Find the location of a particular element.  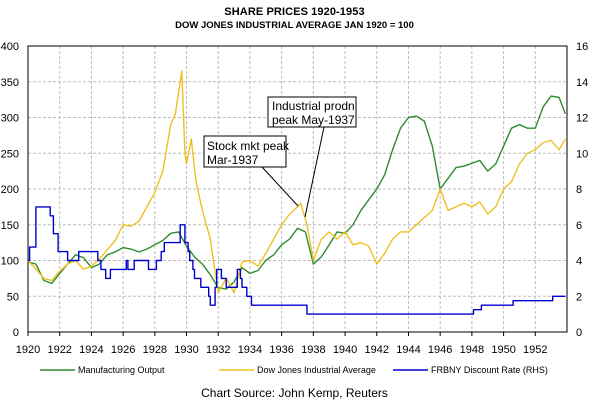

y-left-tick-label: 50 is located at coordinates (13, 297).